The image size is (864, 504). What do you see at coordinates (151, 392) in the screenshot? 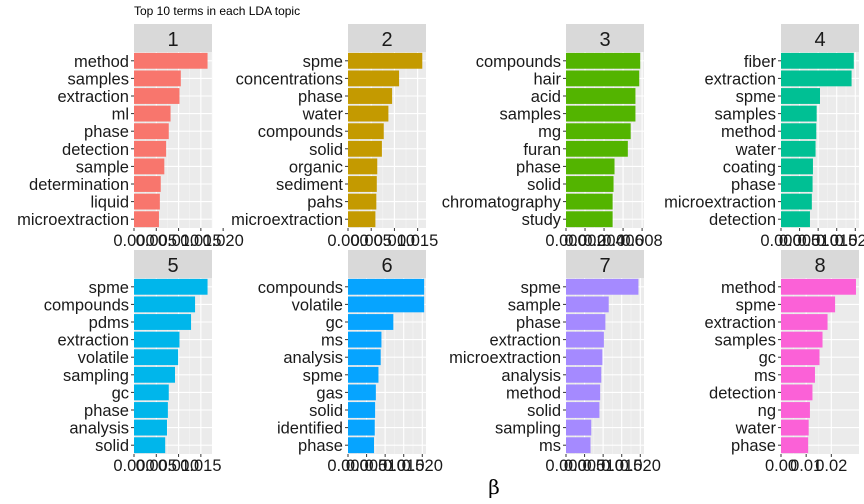
I see `bar-gc` at bounding box center [151, 392].